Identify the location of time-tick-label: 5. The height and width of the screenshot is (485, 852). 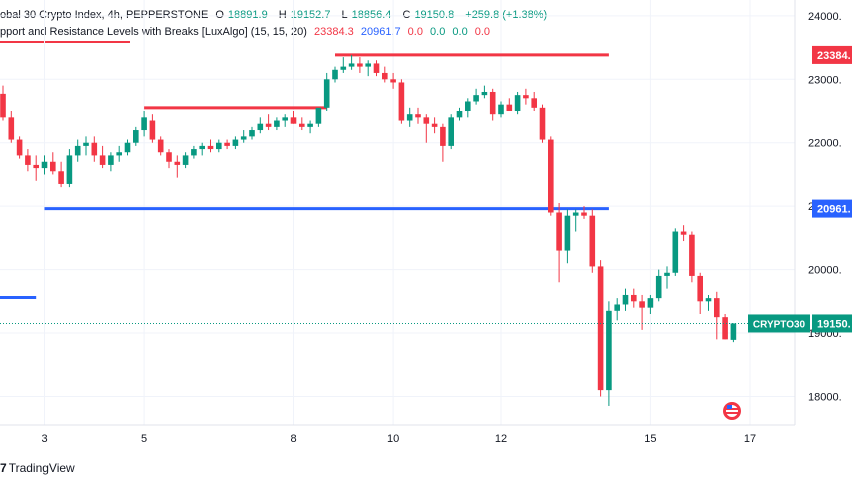
(144, 439).